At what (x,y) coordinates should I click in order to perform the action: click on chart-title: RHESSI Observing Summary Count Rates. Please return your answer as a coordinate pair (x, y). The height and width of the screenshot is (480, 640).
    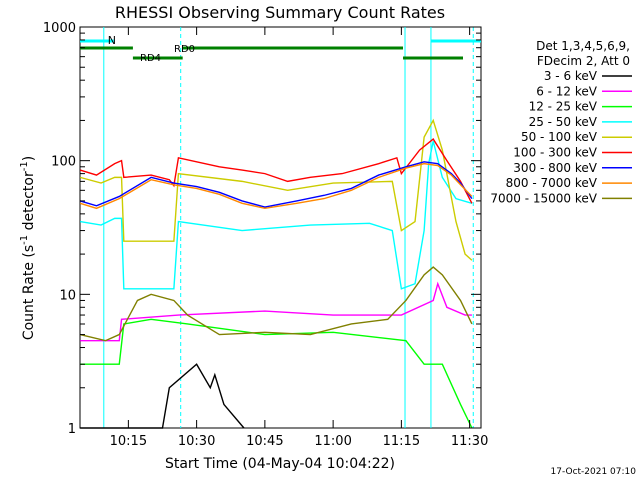
    Looking at the image, I should click on (280, 12).